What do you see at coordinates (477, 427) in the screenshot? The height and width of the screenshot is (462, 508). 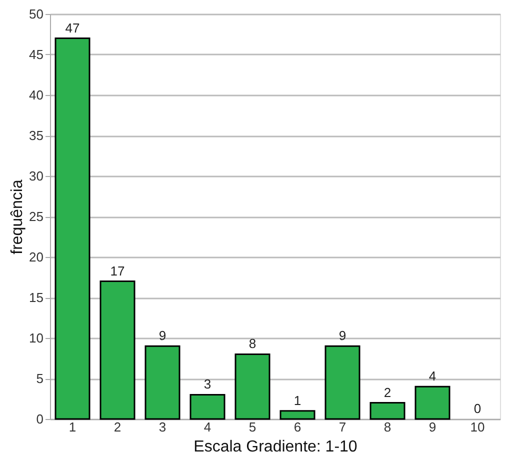 I see `x-tick-label: 10` at bounding box center [477, 427].